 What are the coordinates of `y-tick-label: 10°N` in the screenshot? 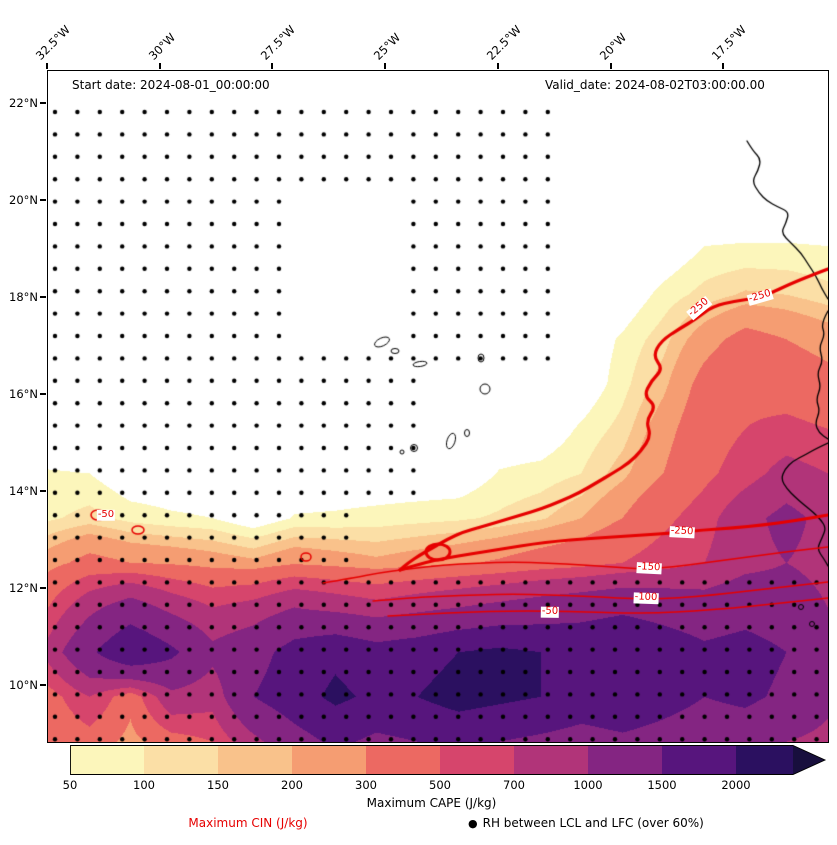 It's located at (23, 685).